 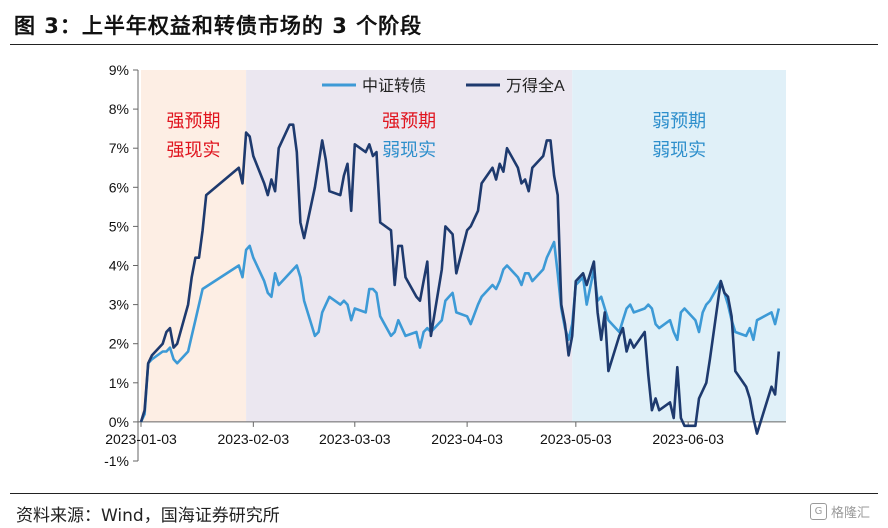 I want to click on legend-label: 万得全A, so click(x=535, y=86).